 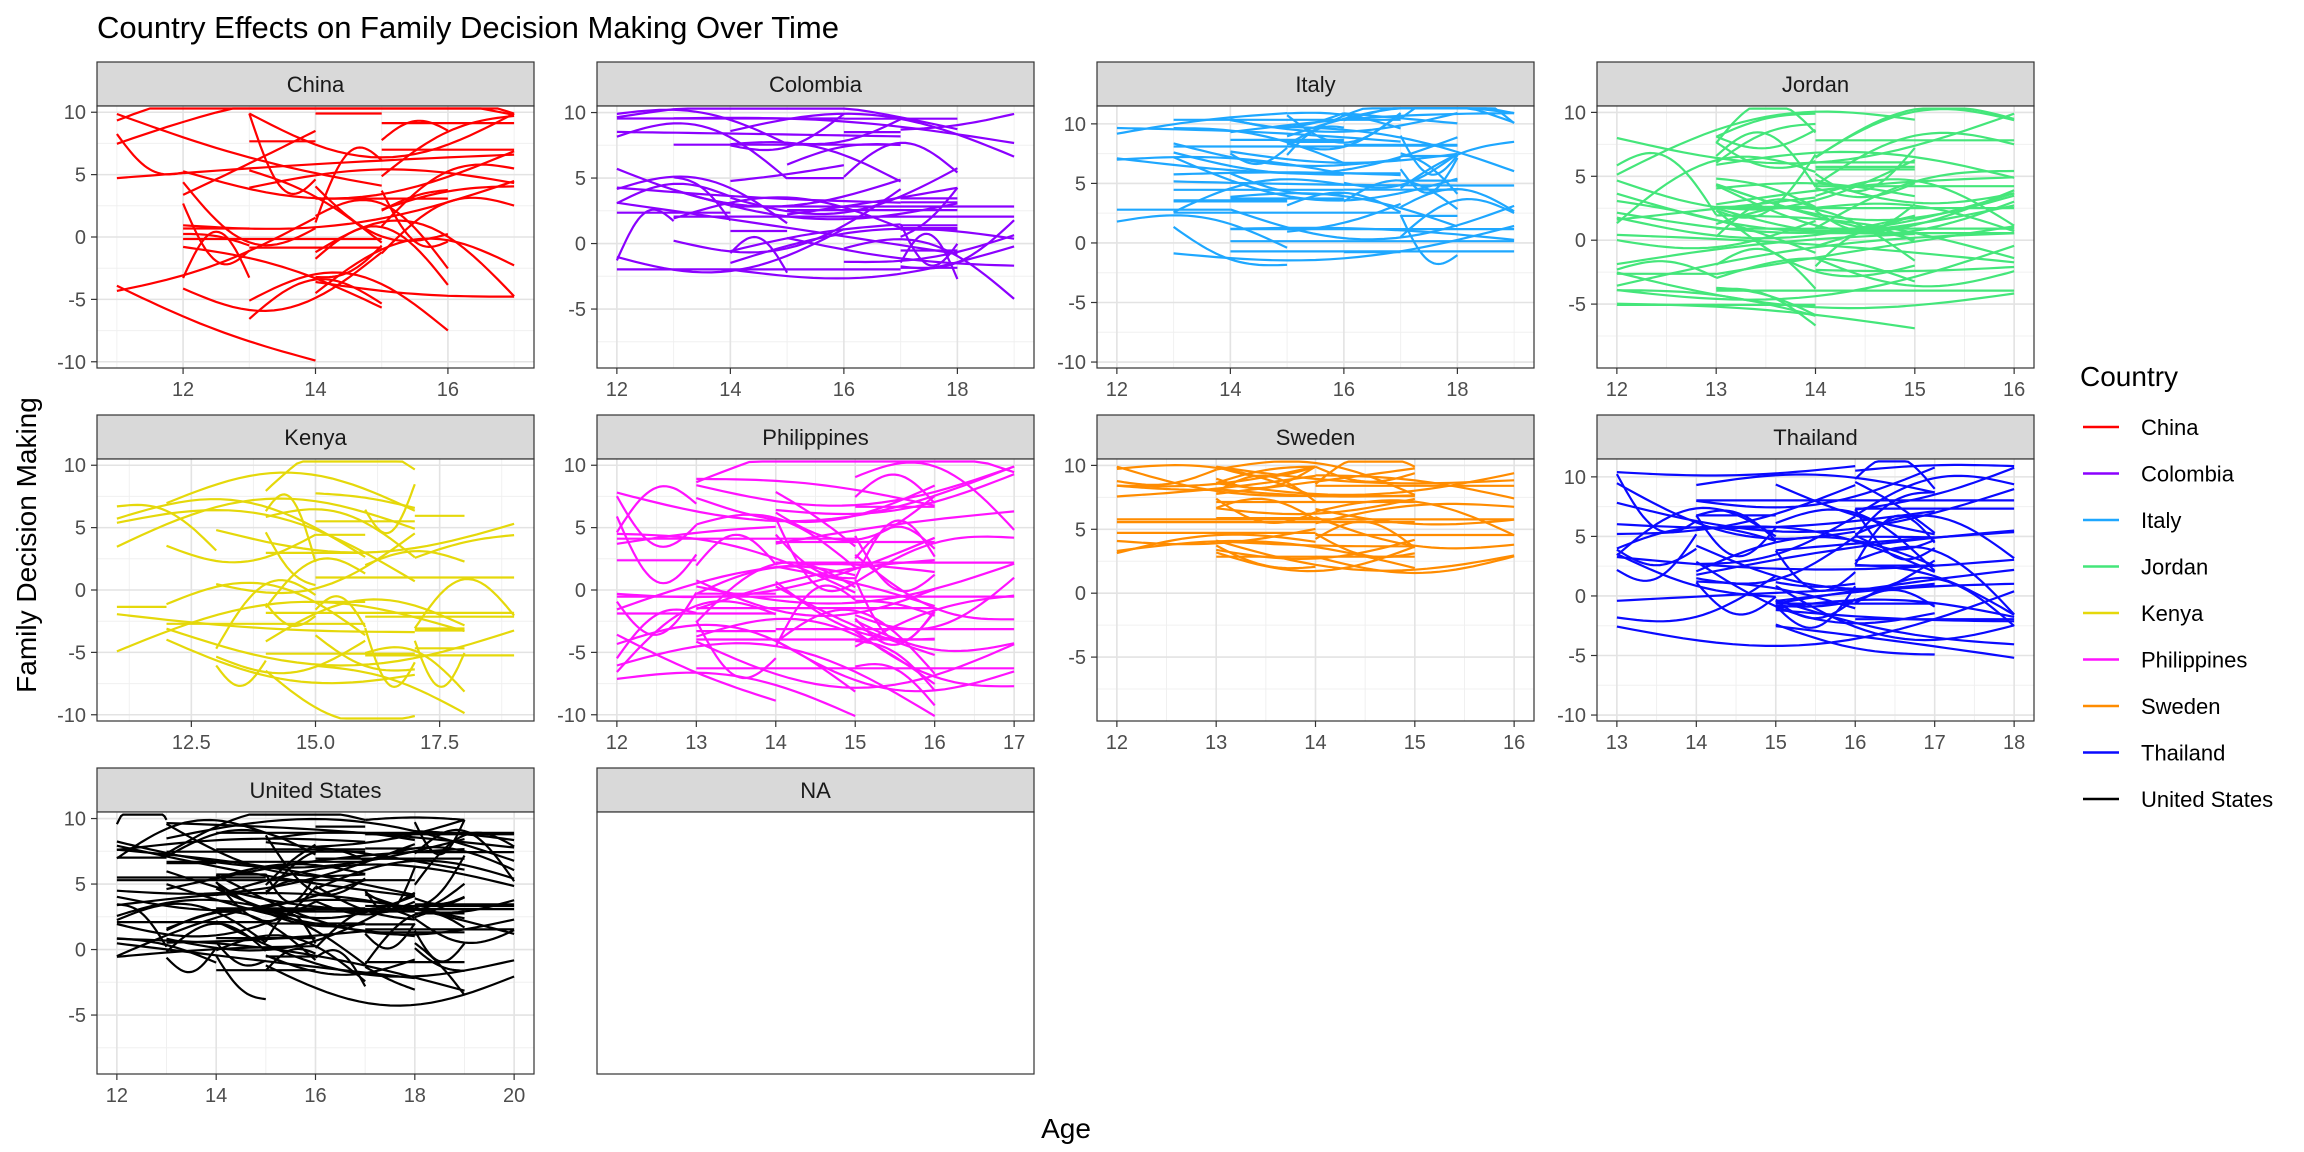 I want to click on facet-panel-jordan: Jordan 12 13 14 15 16 -5 0 5 10, so click(x=1799, y=231).